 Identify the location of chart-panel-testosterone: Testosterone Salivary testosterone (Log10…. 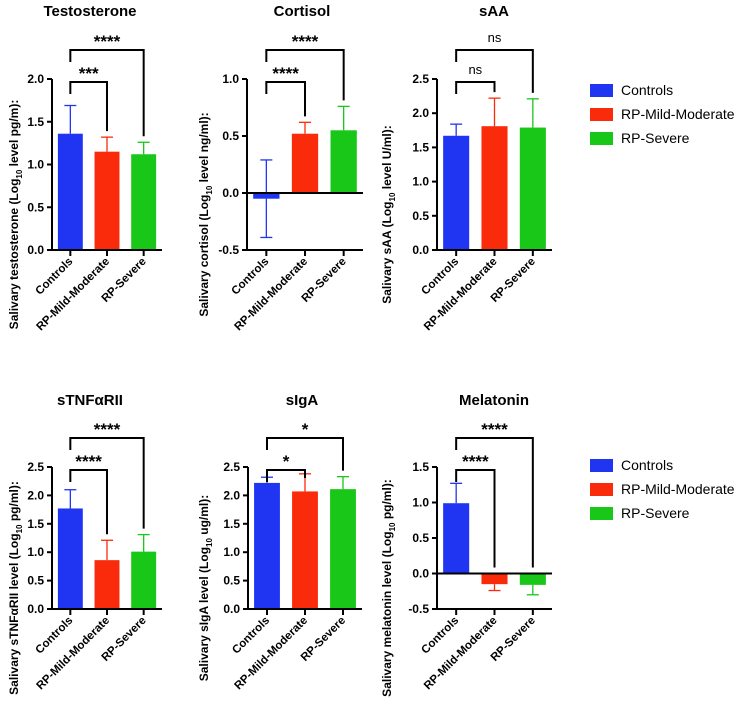
(84, 168).